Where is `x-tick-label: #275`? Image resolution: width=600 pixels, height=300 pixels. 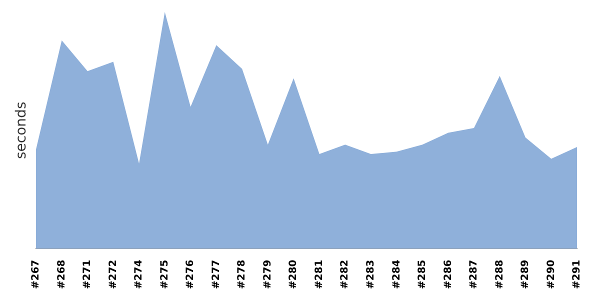 x-tick-label: #275 is located at coordinates (164, 275).